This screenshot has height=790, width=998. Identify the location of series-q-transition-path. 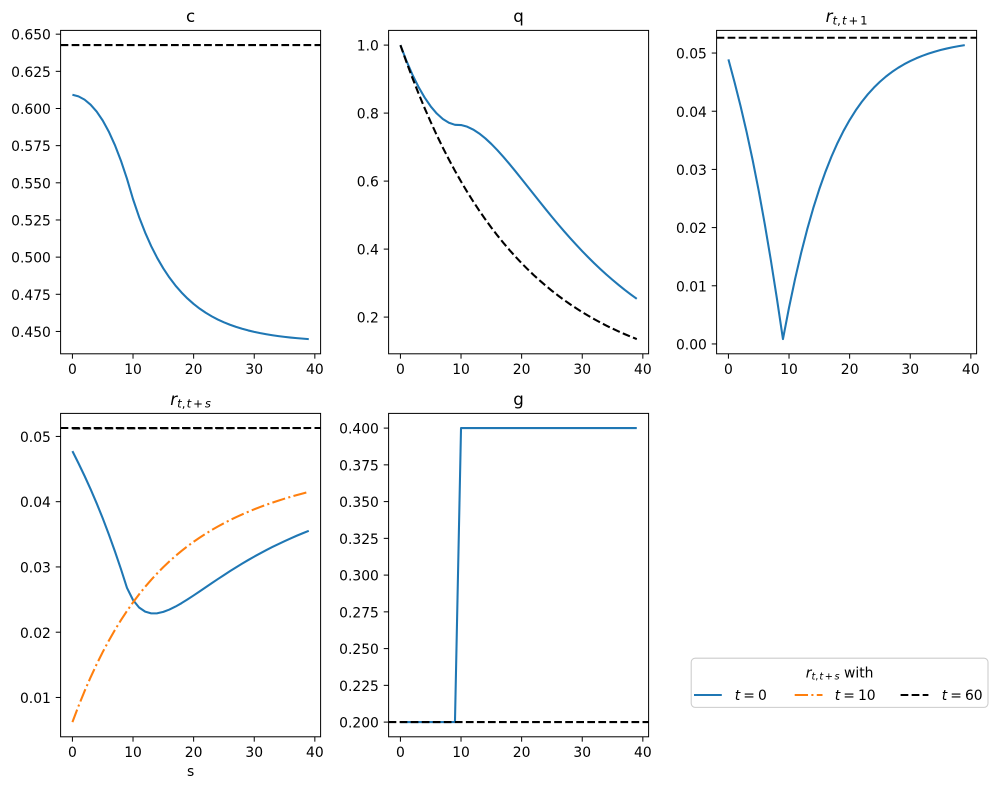
(518, 172).